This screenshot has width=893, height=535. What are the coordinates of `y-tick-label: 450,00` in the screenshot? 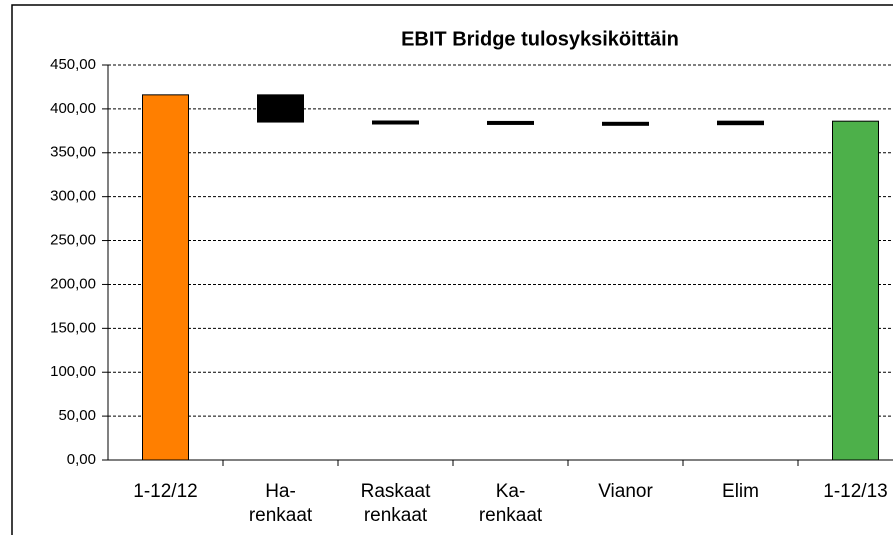 It's located at (73, 64).